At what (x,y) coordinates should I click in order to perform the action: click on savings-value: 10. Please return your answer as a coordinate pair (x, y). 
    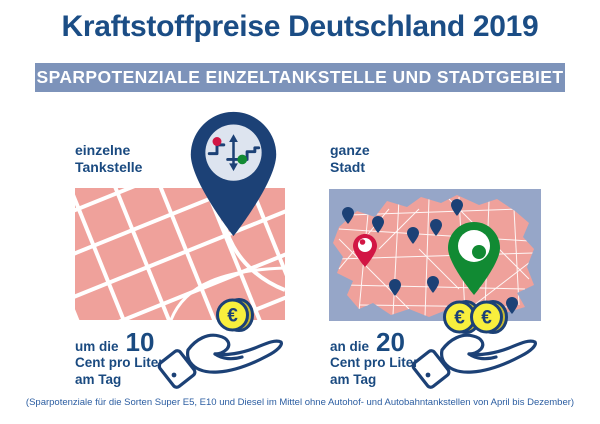
    Looking at the image, I should click on (140, 342).